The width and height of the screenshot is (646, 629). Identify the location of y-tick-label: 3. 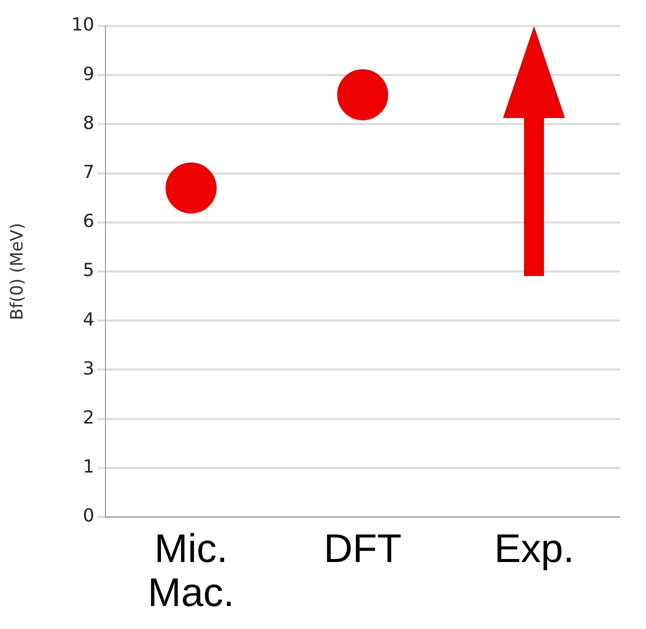
(88, 369).